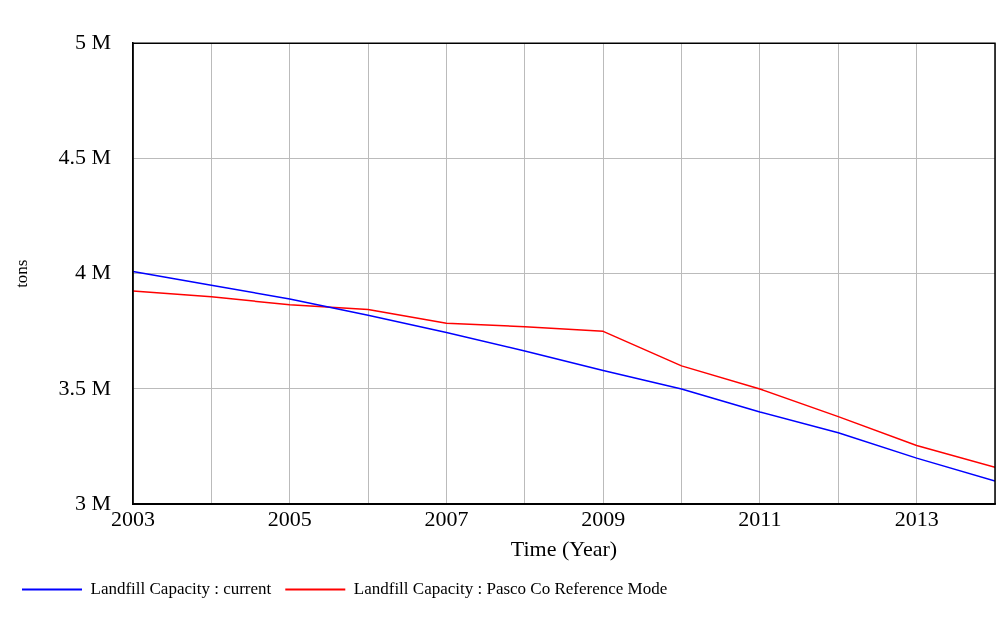 This screenshot has width=1006, height=627. What do you see at coordinates (132, 519) in the screenshot?
I see `x-tick-label: 2003` at bounding box center [132, 519].